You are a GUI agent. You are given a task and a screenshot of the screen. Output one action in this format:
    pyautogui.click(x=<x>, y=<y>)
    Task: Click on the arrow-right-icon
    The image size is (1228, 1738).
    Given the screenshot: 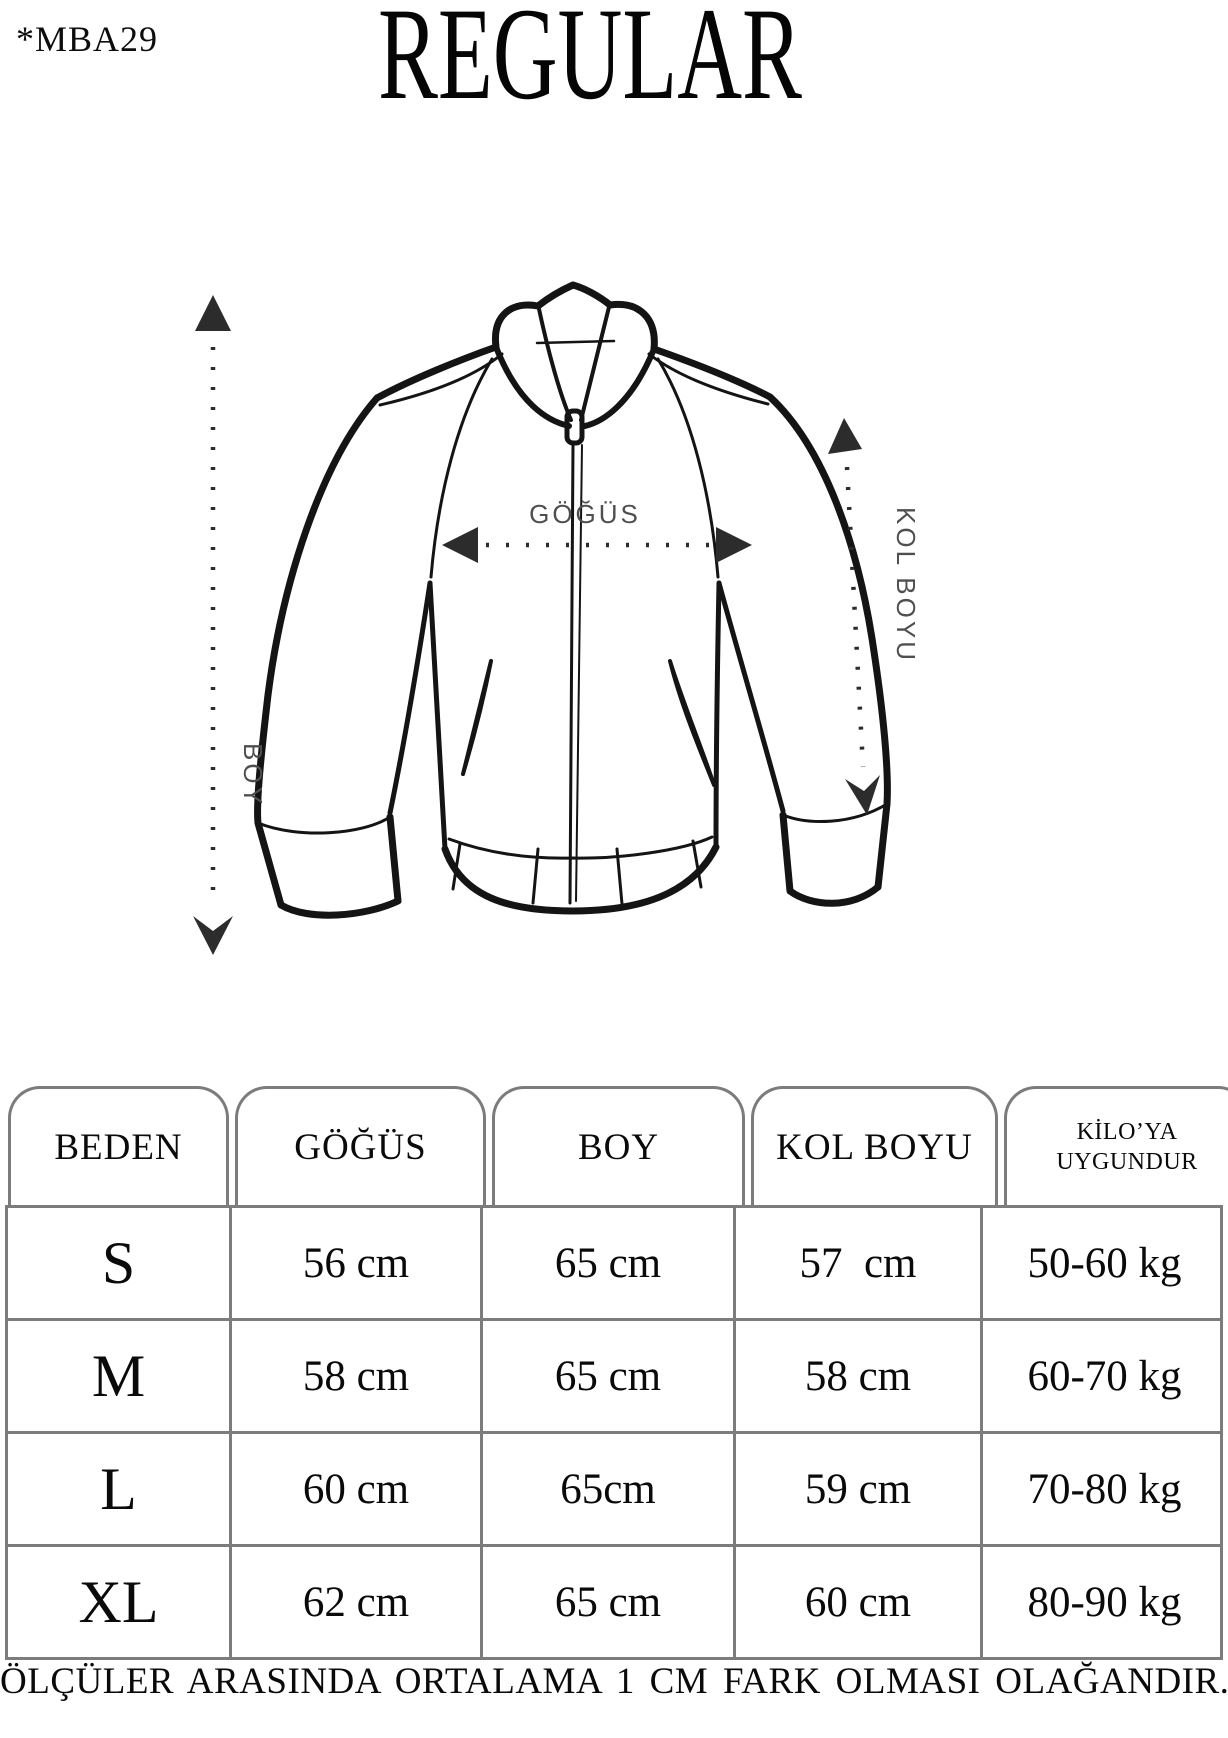 What is the action you would take?
    pyautogui.click(x=734, y=545)
    